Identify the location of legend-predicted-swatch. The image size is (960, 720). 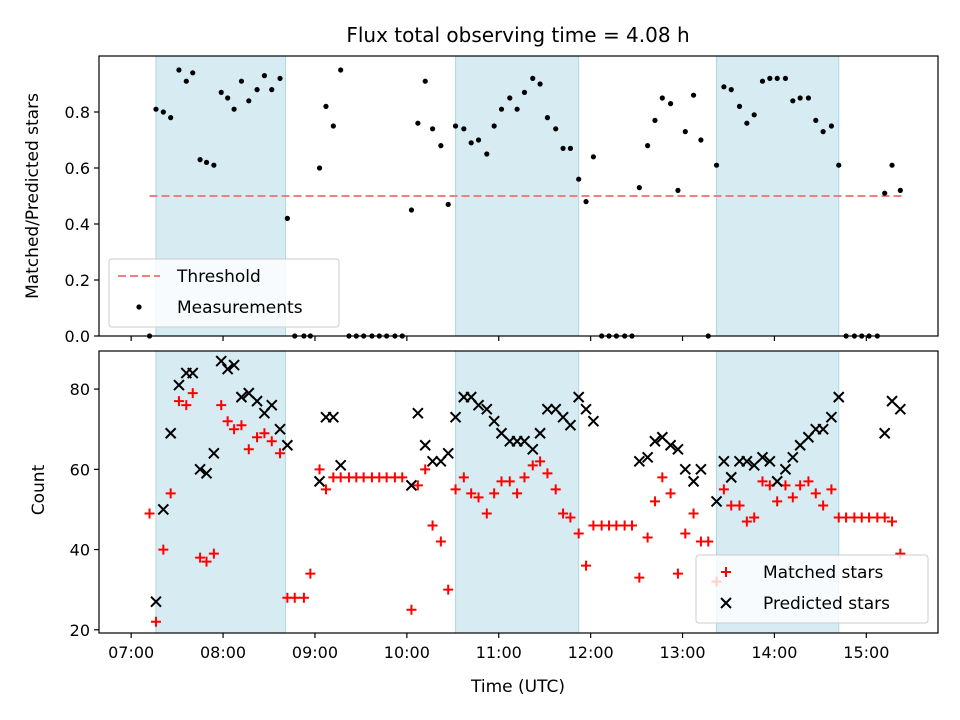
(726, 603).